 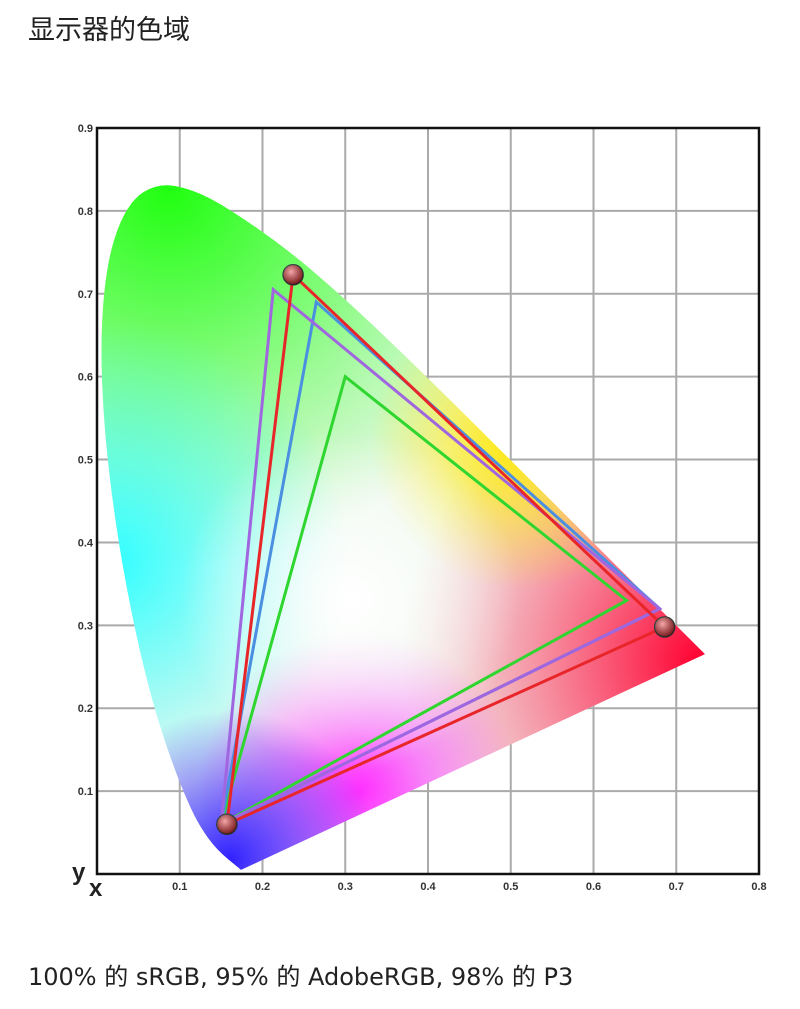 What do you see at coordinates (262, 887) in the screenshot?
I see `x-tick-label: 0.2` at bounding box center [262, 887].